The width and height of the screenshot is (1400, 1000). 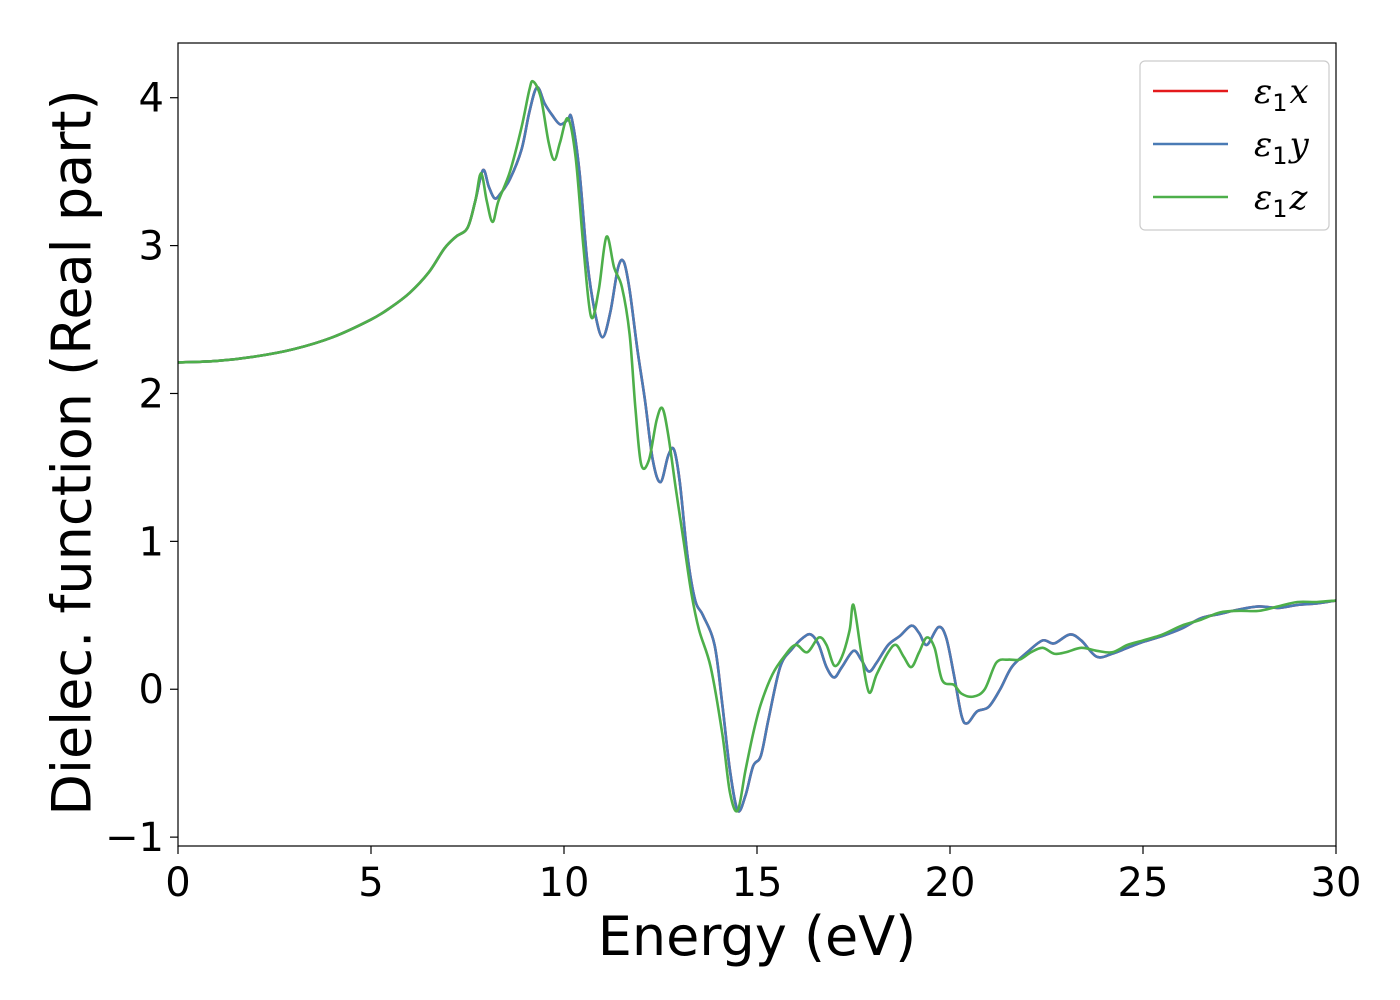 I want to click on x-axis-ticks: 0 5 10 15 20 25 30, so click(x=763, y=876).